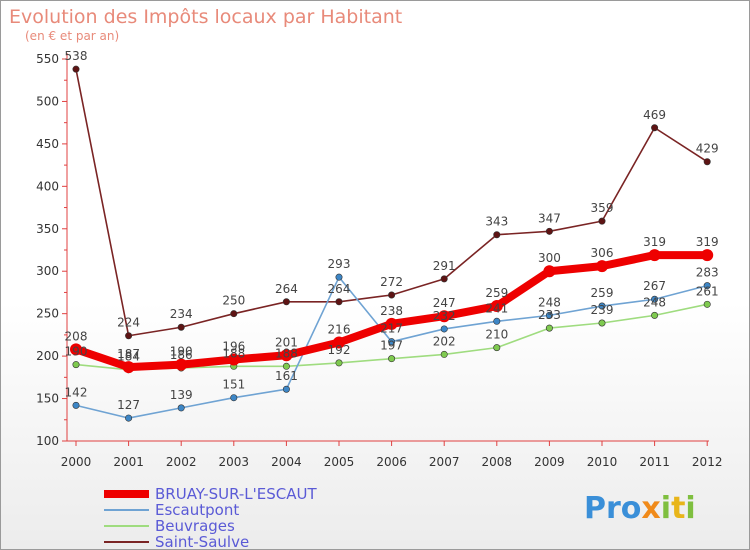  What do you see at coordinates (195, 526) in the screenshot?
I see `legend-label: Beuvrages` at bounding box center [195, 526].